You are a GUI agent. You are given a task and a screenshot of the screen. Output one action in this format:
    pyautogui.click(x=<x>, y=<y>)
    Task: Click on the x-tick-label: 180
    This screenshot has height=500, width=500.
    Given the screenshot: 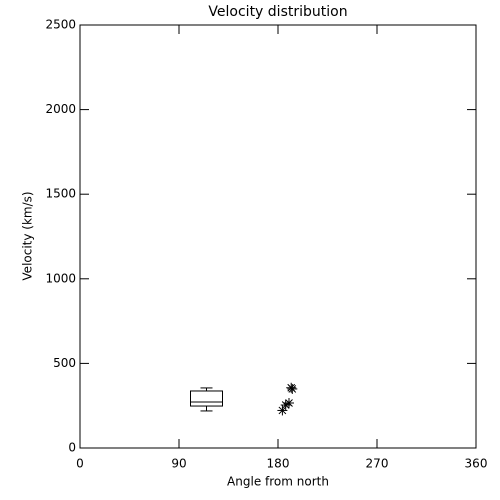 What is the action you would take?
    pyautogui.click(x=278, y=464)
    